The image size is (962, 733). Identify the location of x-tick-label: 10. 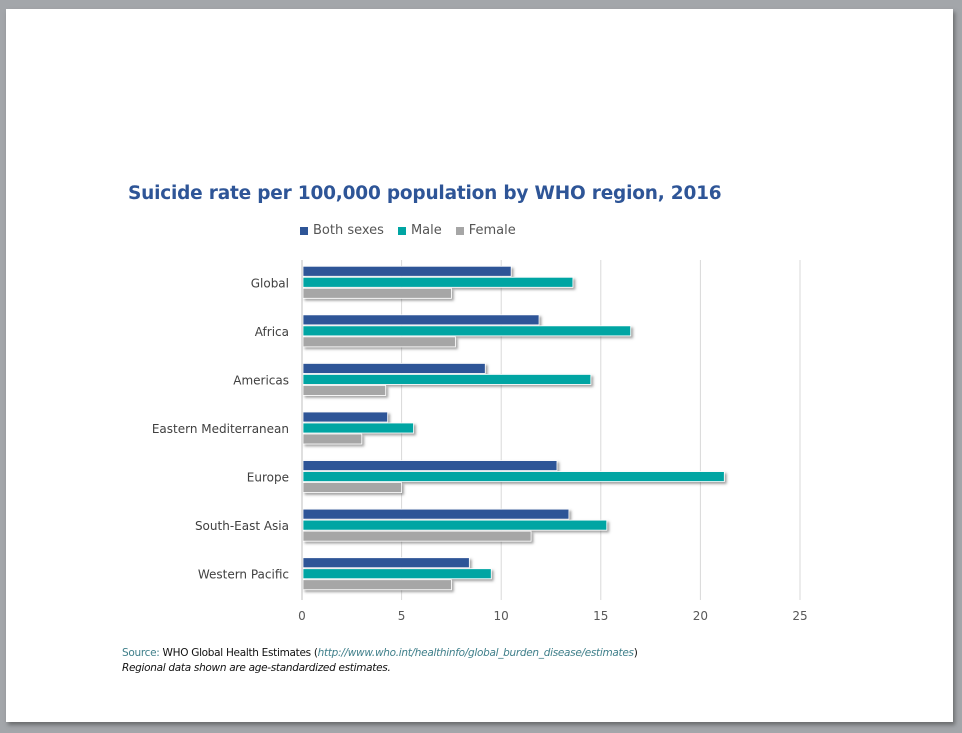
(501, 616).